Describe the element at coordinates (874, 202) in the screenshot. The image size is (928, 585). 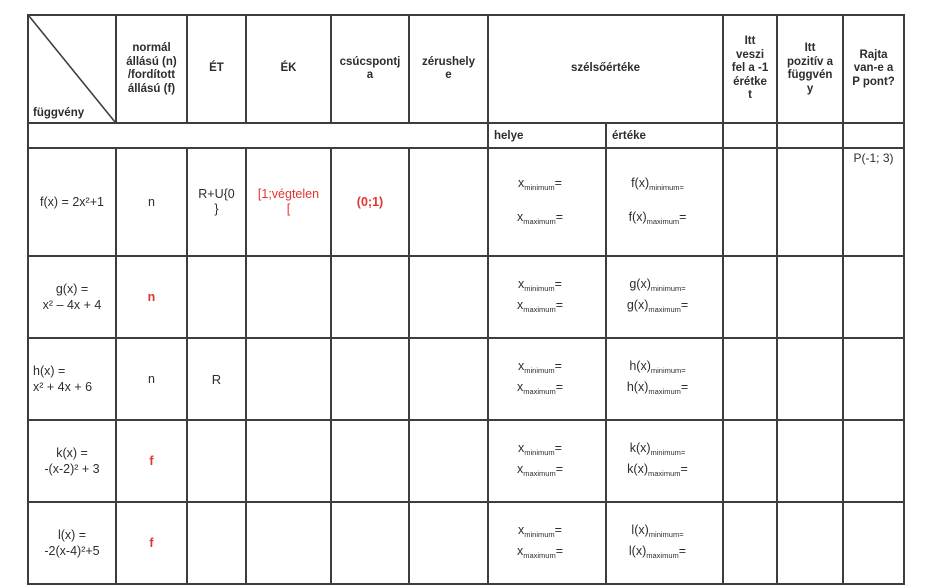
I see `rajta-cell: P(-1; 3)` at that location.